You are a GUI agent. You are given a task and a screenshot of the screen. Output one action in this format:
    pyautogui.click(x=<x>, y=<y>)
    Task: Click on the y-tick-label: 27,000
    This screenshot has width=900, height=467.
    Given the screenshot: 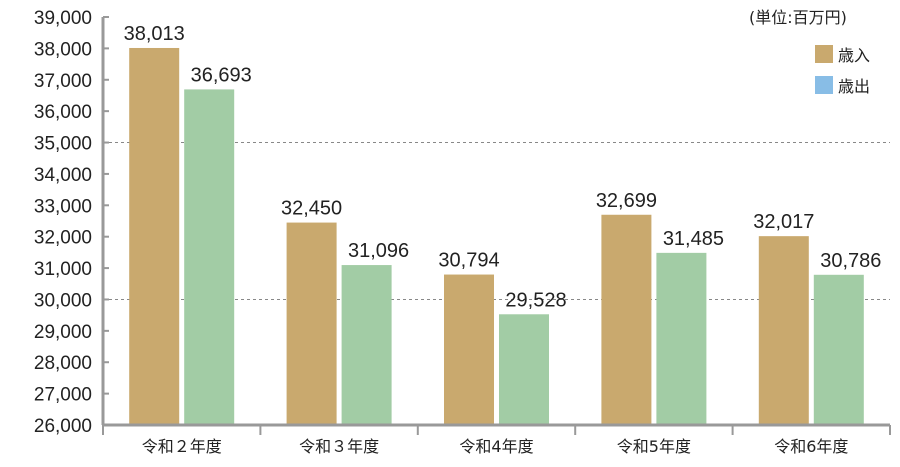 What is the action you would take?
    pyautogui.click(x=63, y=395)
    